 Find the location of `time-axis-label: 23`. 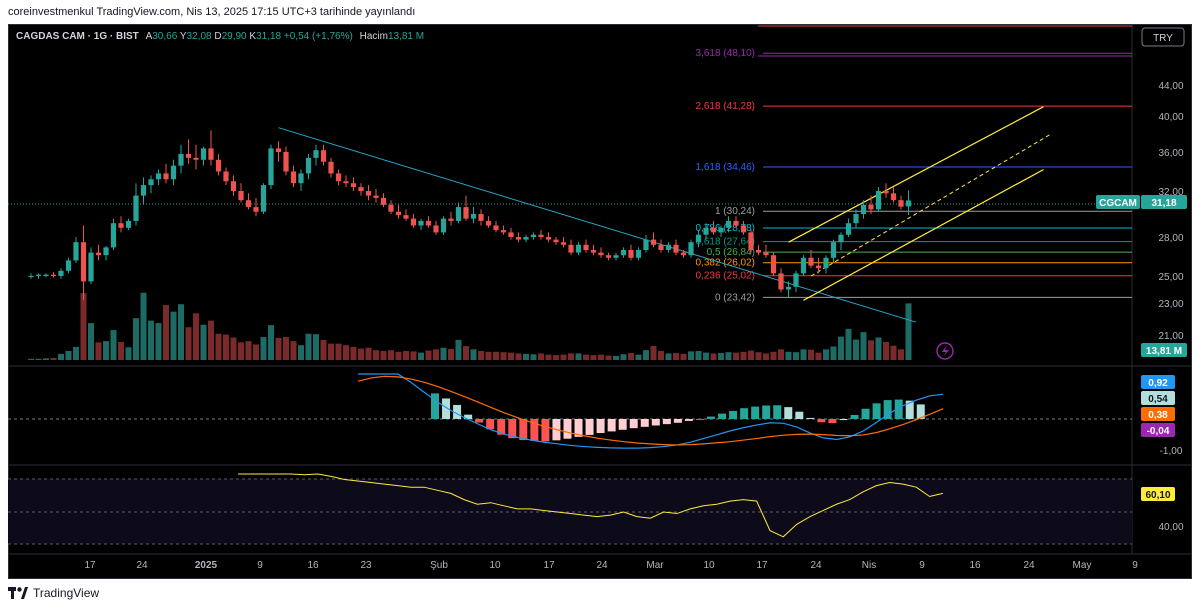

time-axis-label: 23 is located at coordinates (366, 565).